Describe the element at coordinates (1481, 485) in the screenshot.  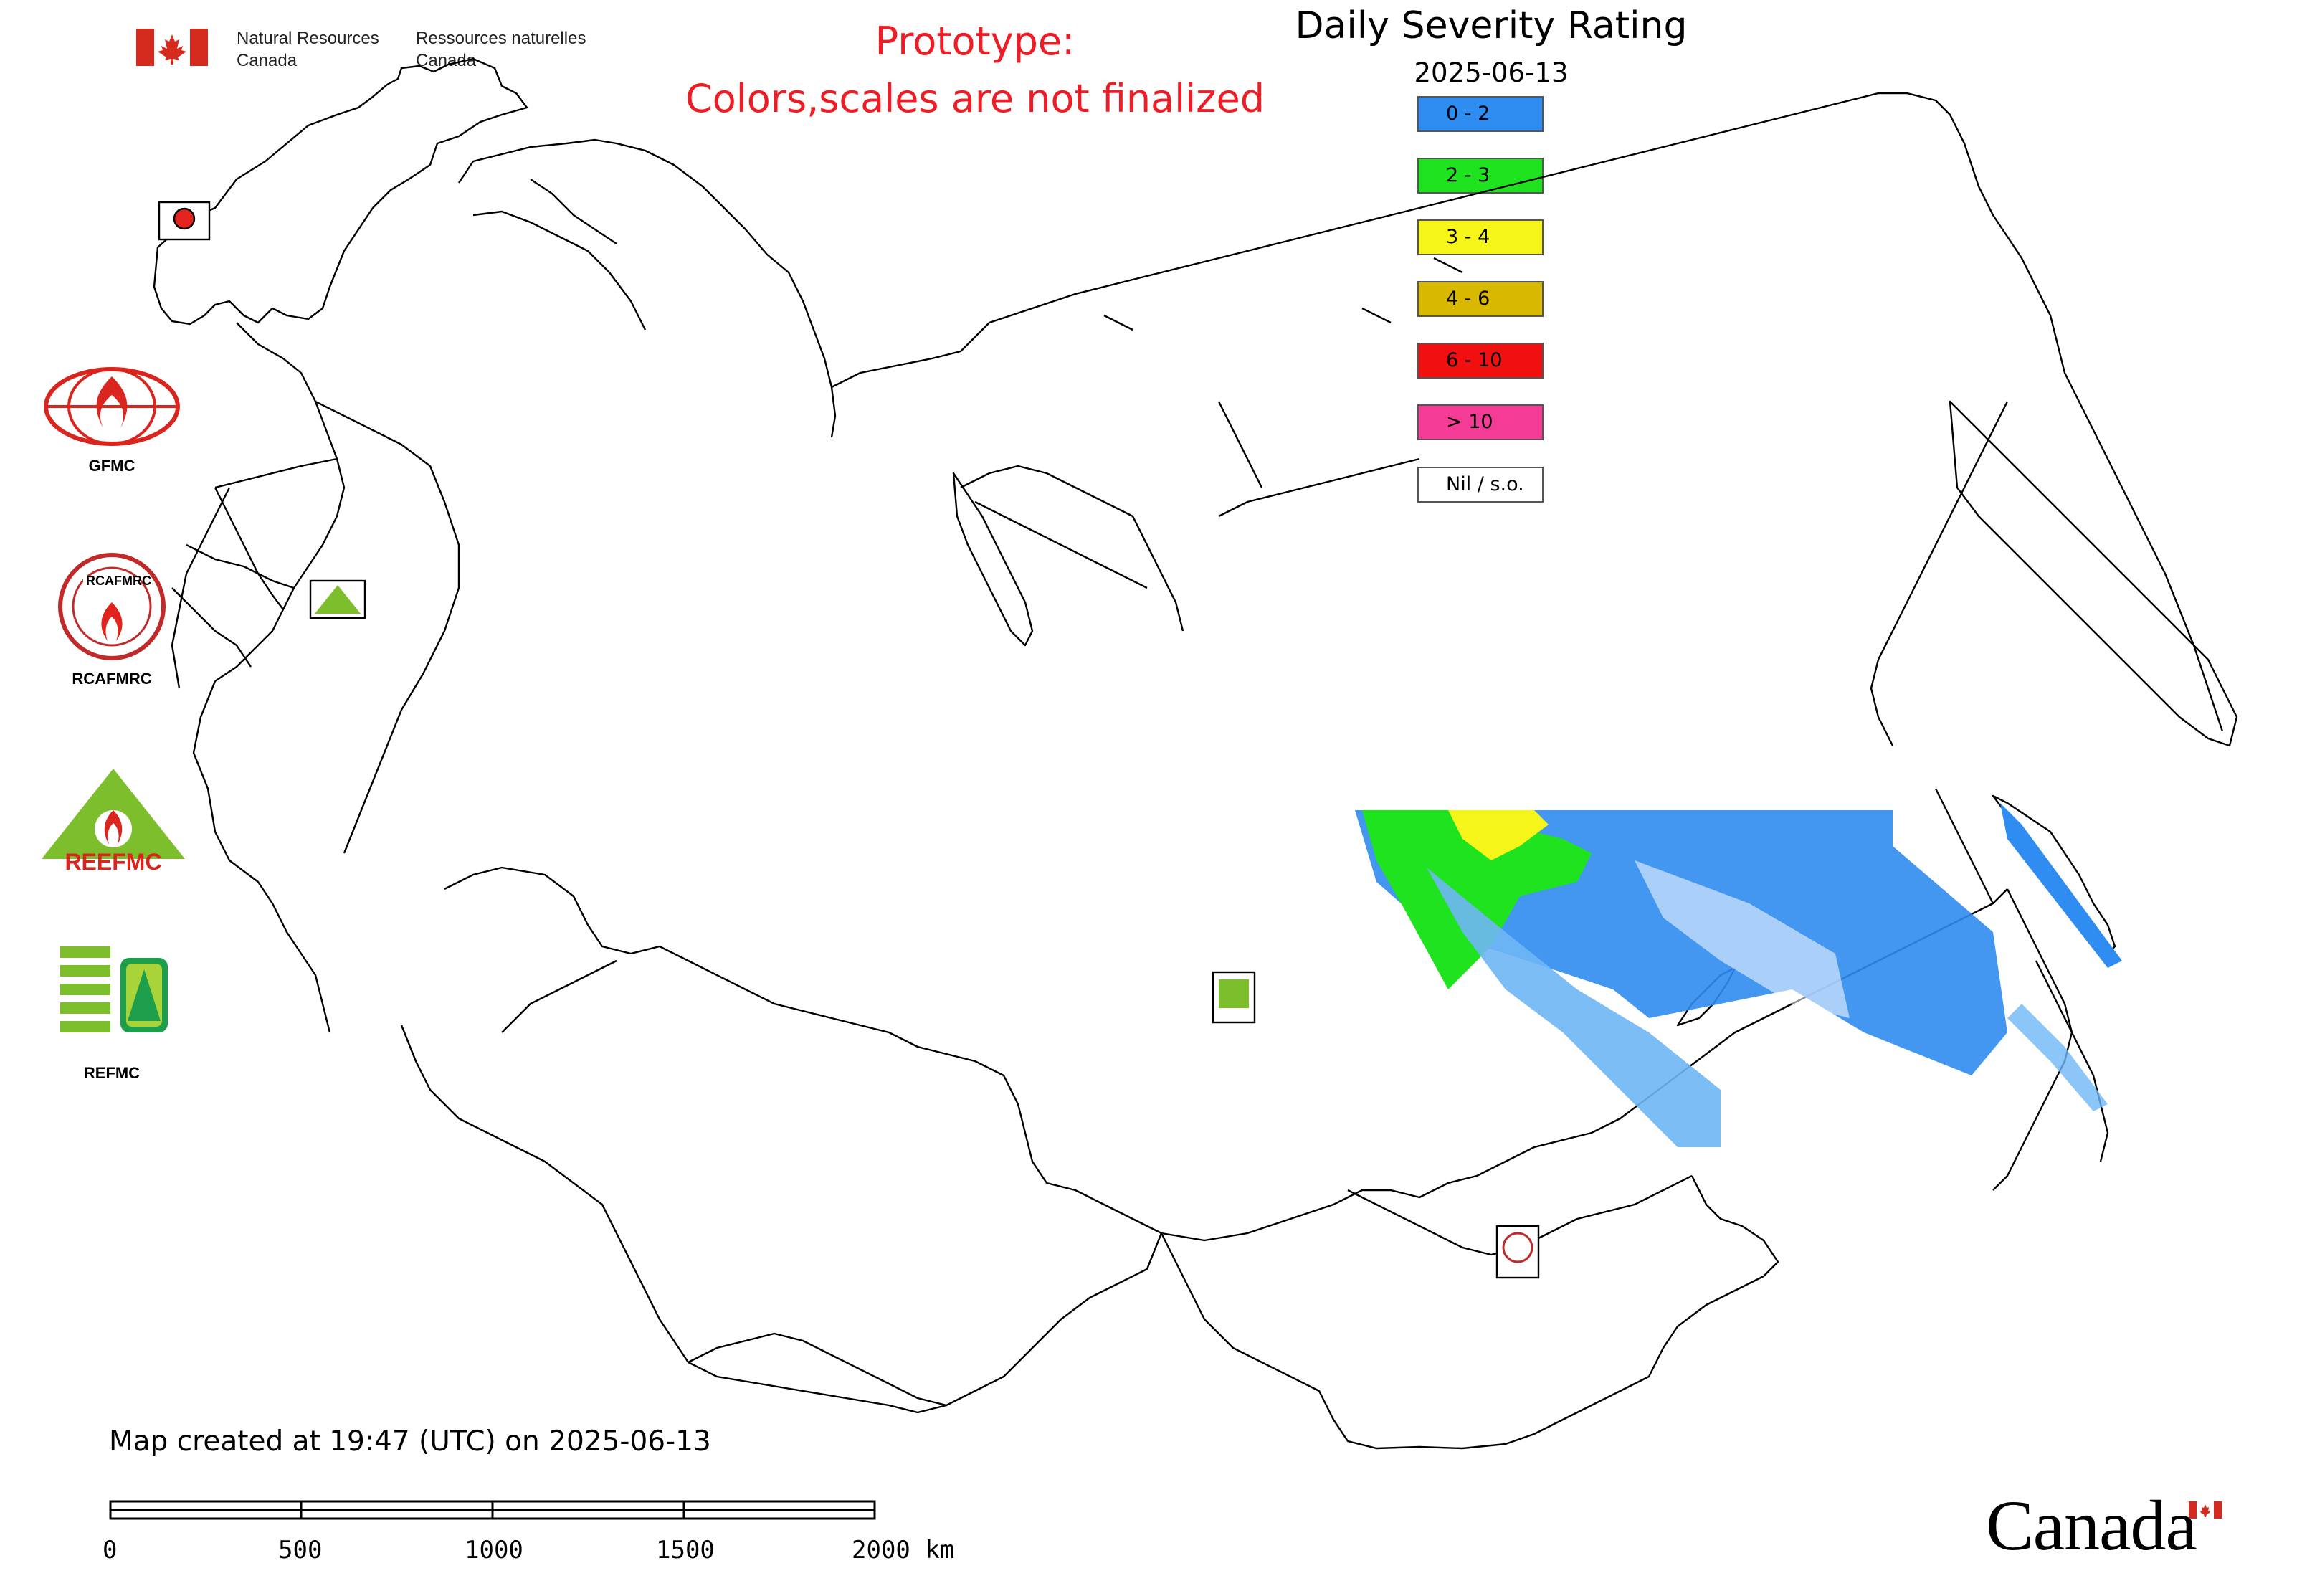
I see `legend-item-nil: Nil / s.o.` at that location.